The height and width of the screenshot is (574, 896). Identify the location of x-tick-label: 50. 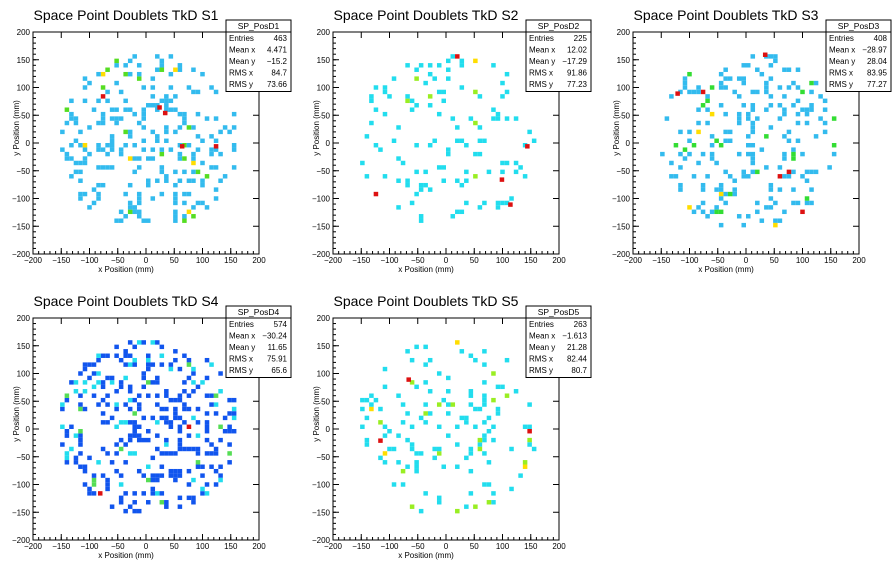
(774, 260).